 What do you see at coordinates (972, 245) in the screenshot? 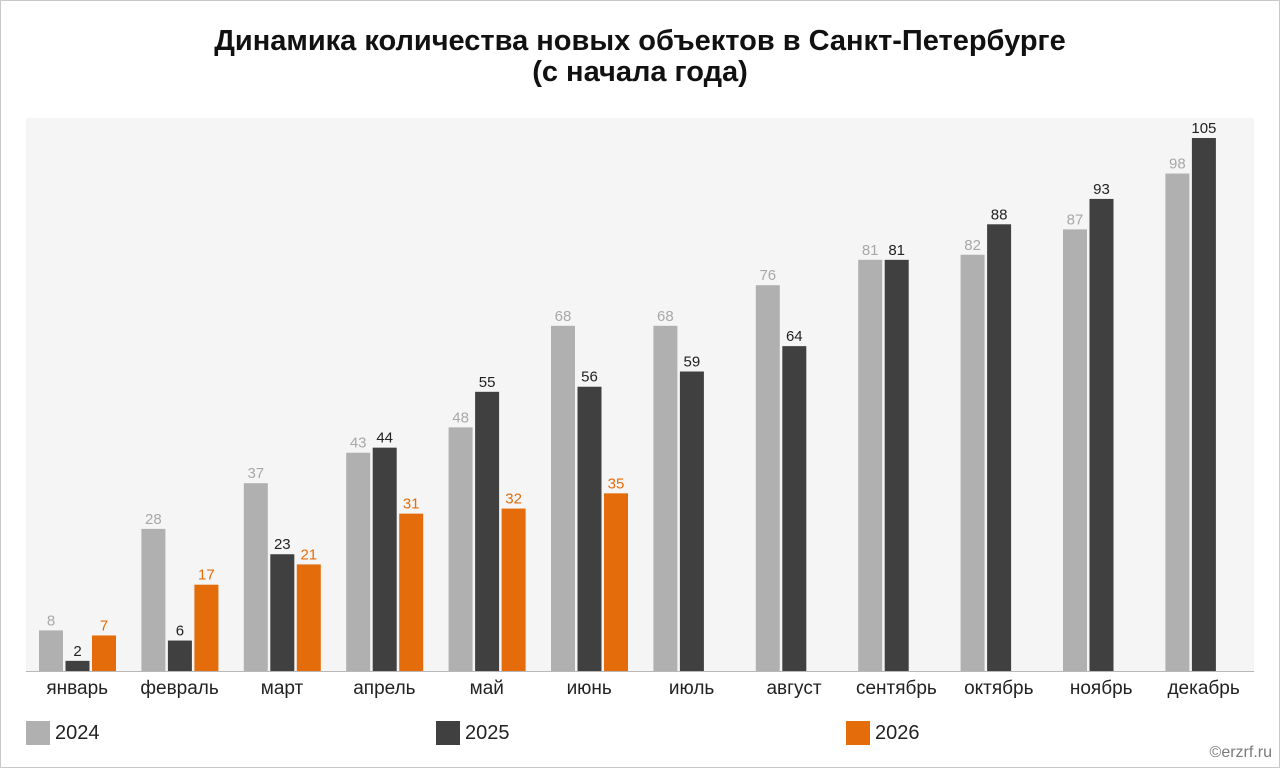
I see `data-label-2024-9: 82` at bounding box center [972, 245].